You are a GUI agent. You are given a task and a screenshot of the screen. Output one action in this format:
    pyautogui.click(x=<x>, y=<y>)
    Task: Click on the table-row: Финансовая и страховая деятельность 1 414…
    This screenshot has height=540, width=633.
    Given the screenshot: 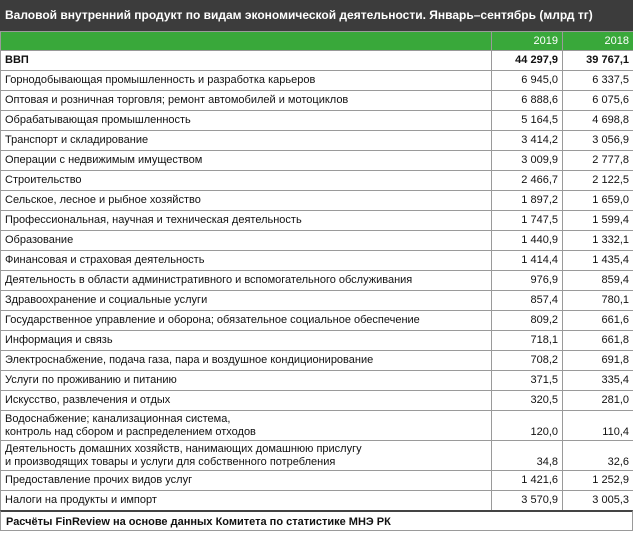 What is the action you would take?
    pyautogui.click(x=316, y=260)
    